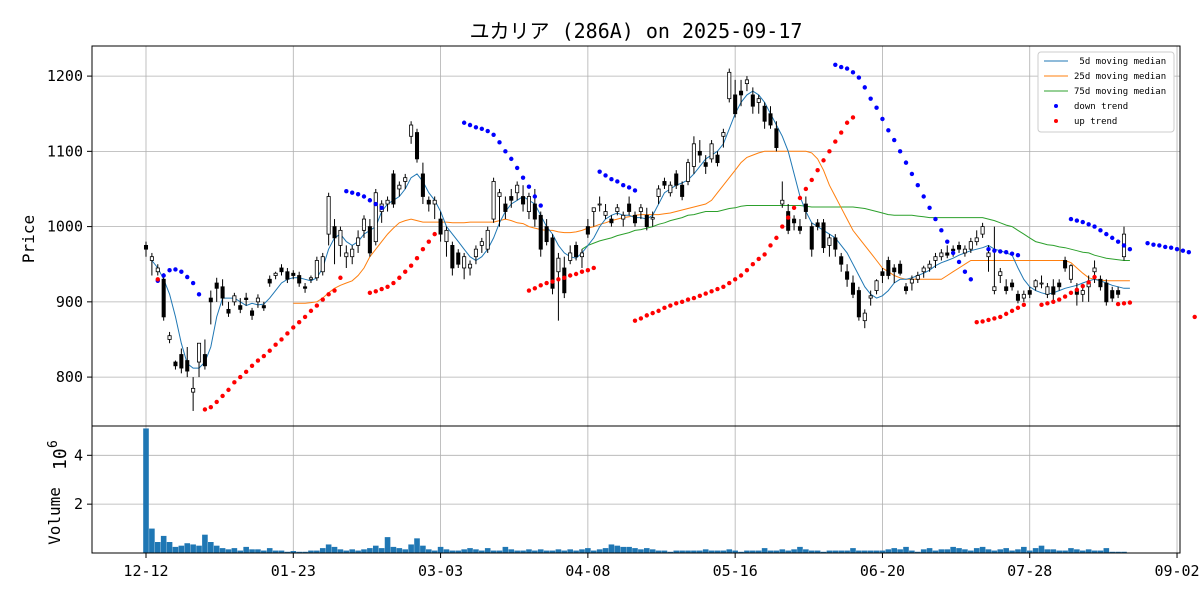  Describe the element at coordinates (78, 504) in the screenshot. I see `volume-y-tick-label: 2` at that location.